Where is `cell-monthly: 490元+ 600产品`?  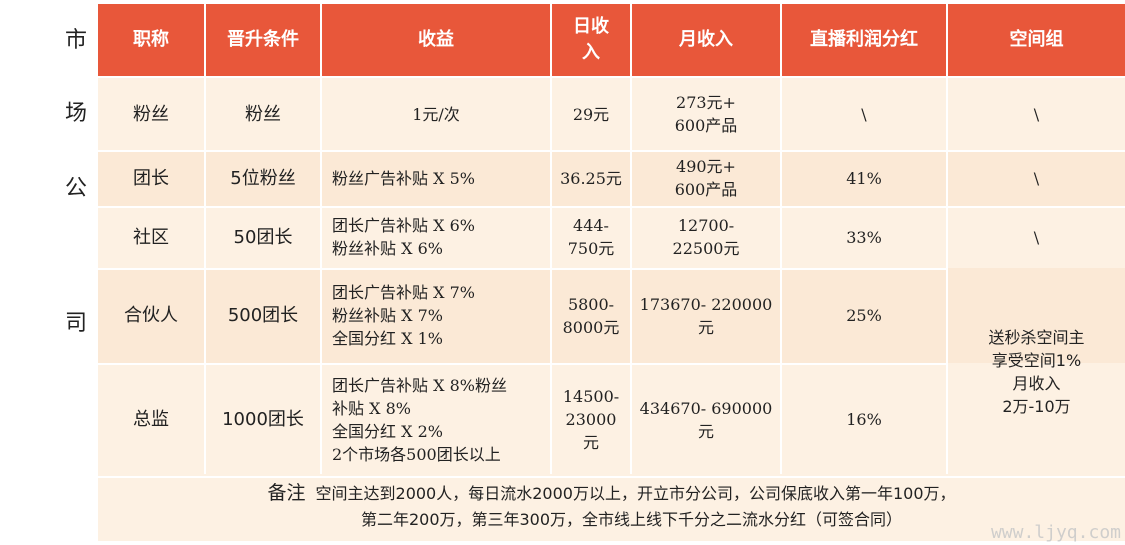
cell-monthly: 490元+ 600产品 is located at coordinates (706, 178).